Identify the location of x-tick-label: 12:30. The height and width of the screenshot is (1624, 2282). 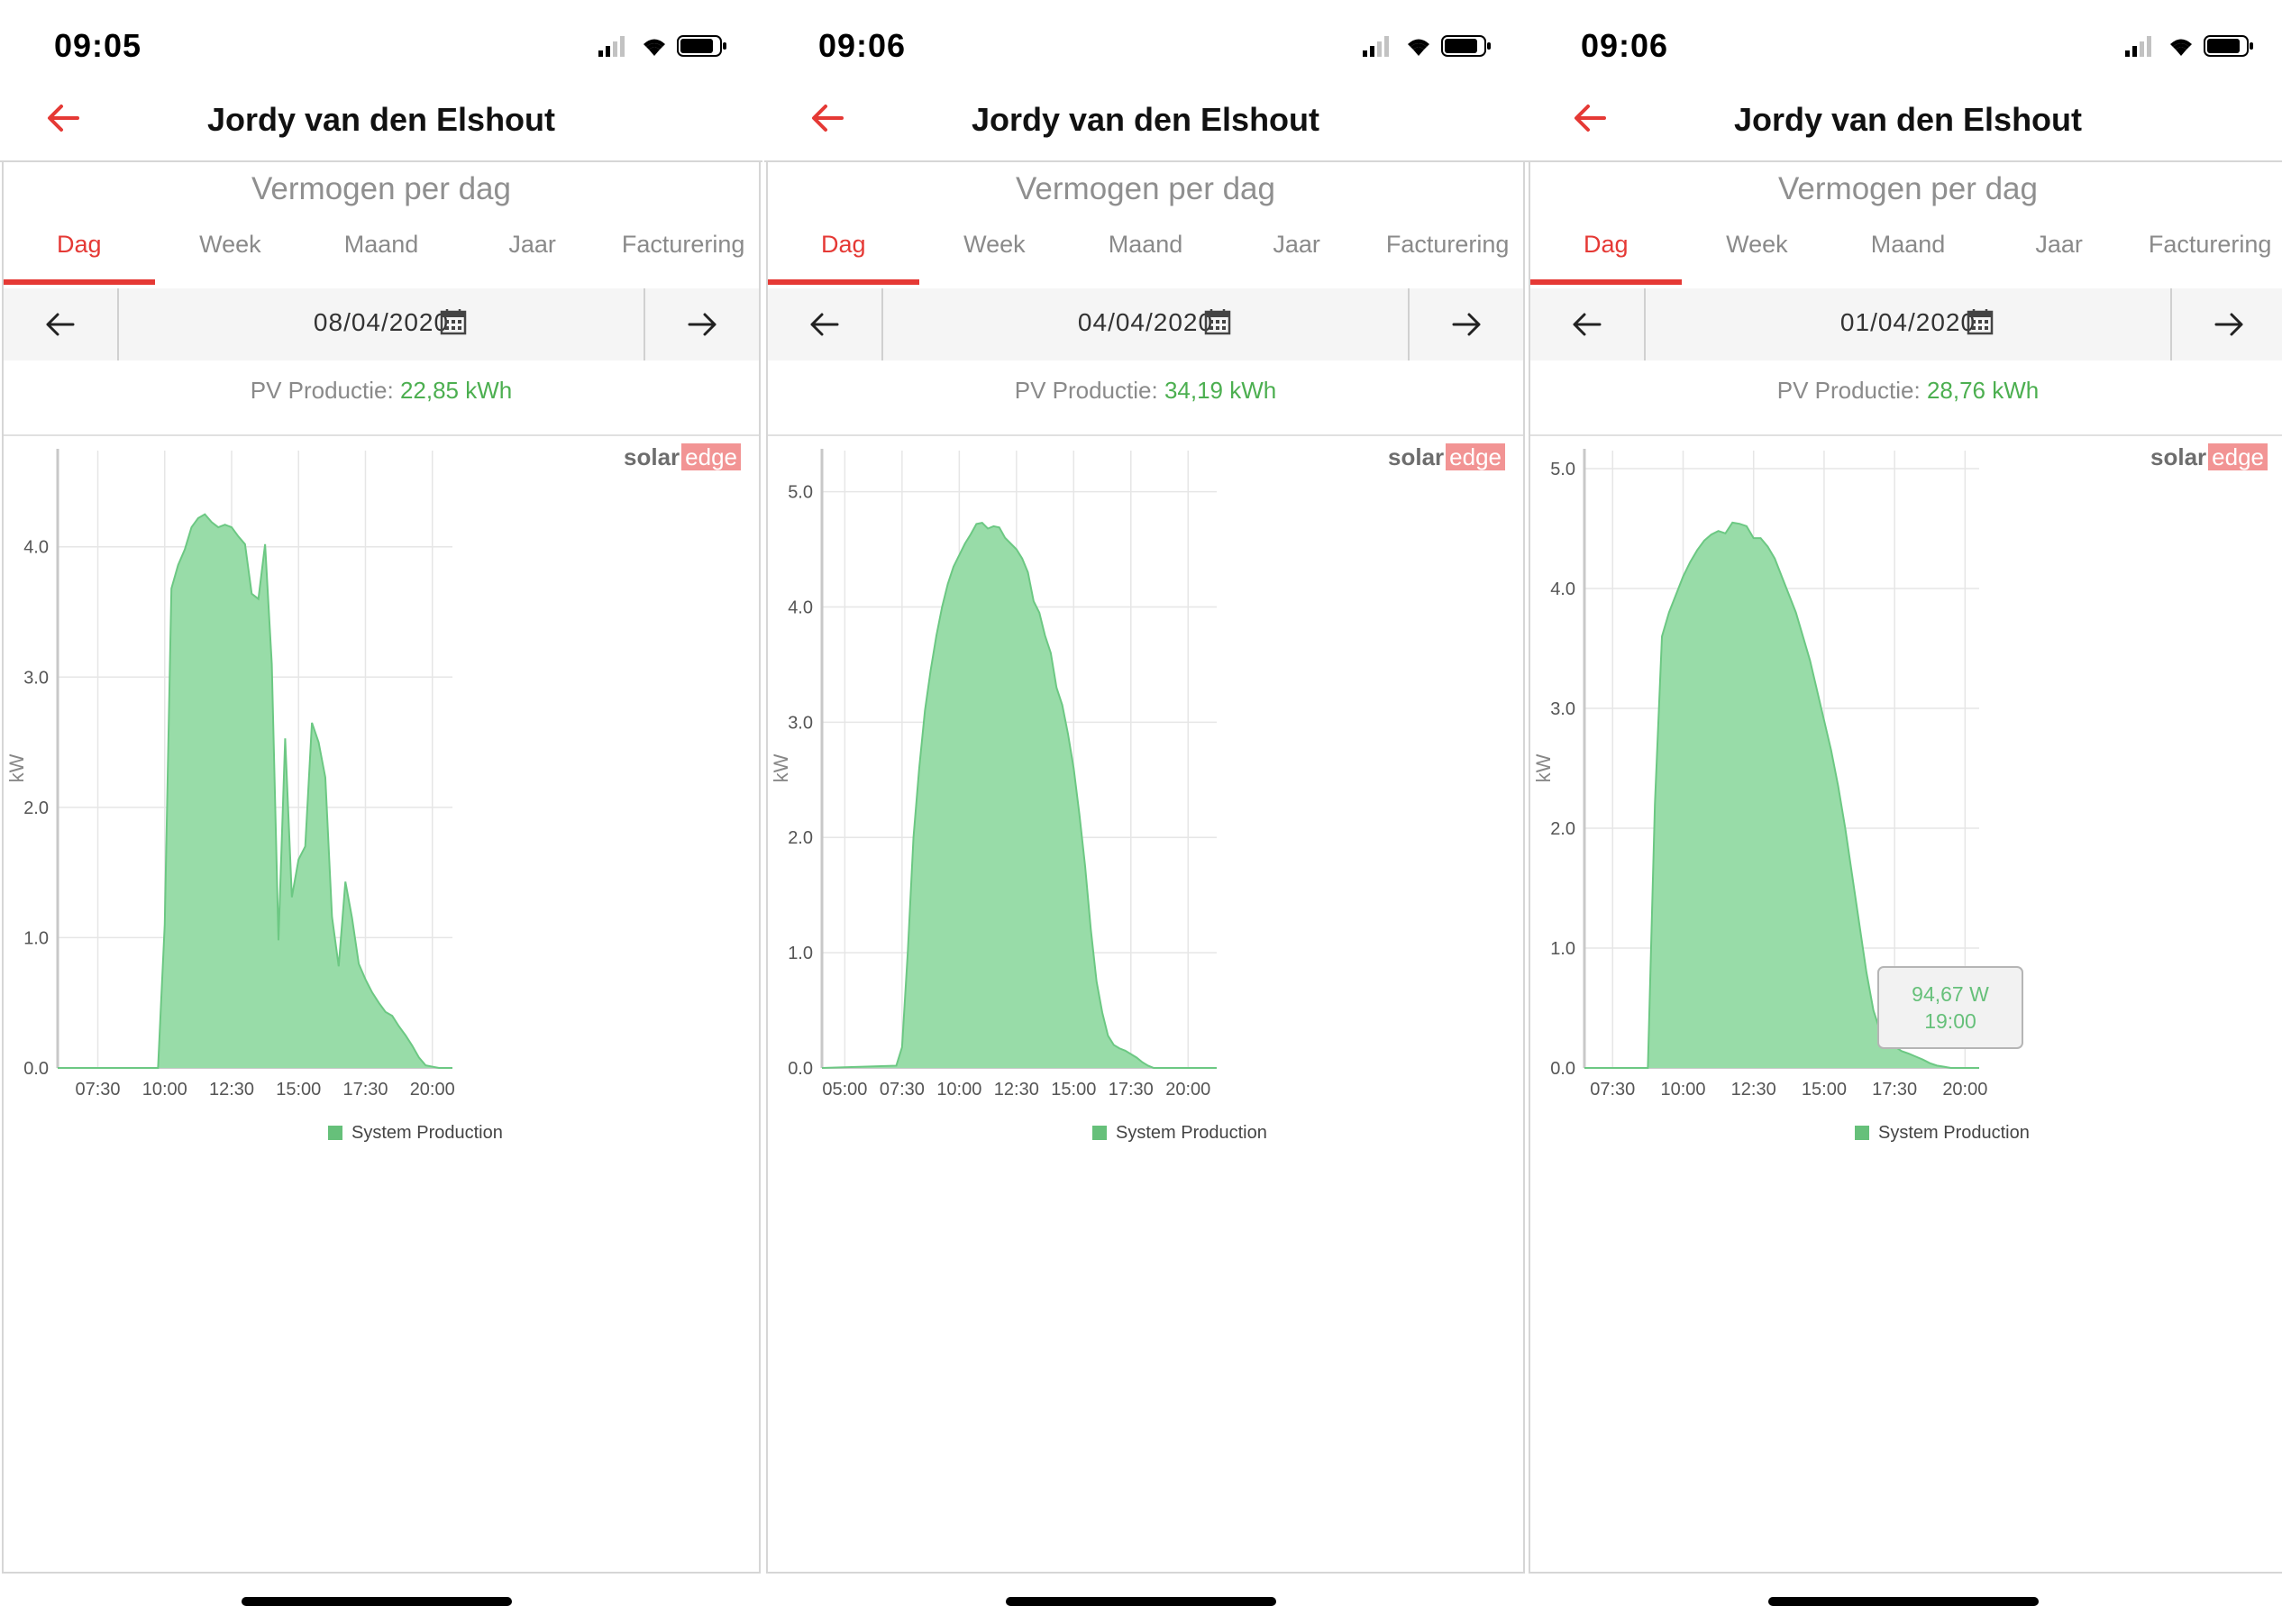
(1016, 1089).